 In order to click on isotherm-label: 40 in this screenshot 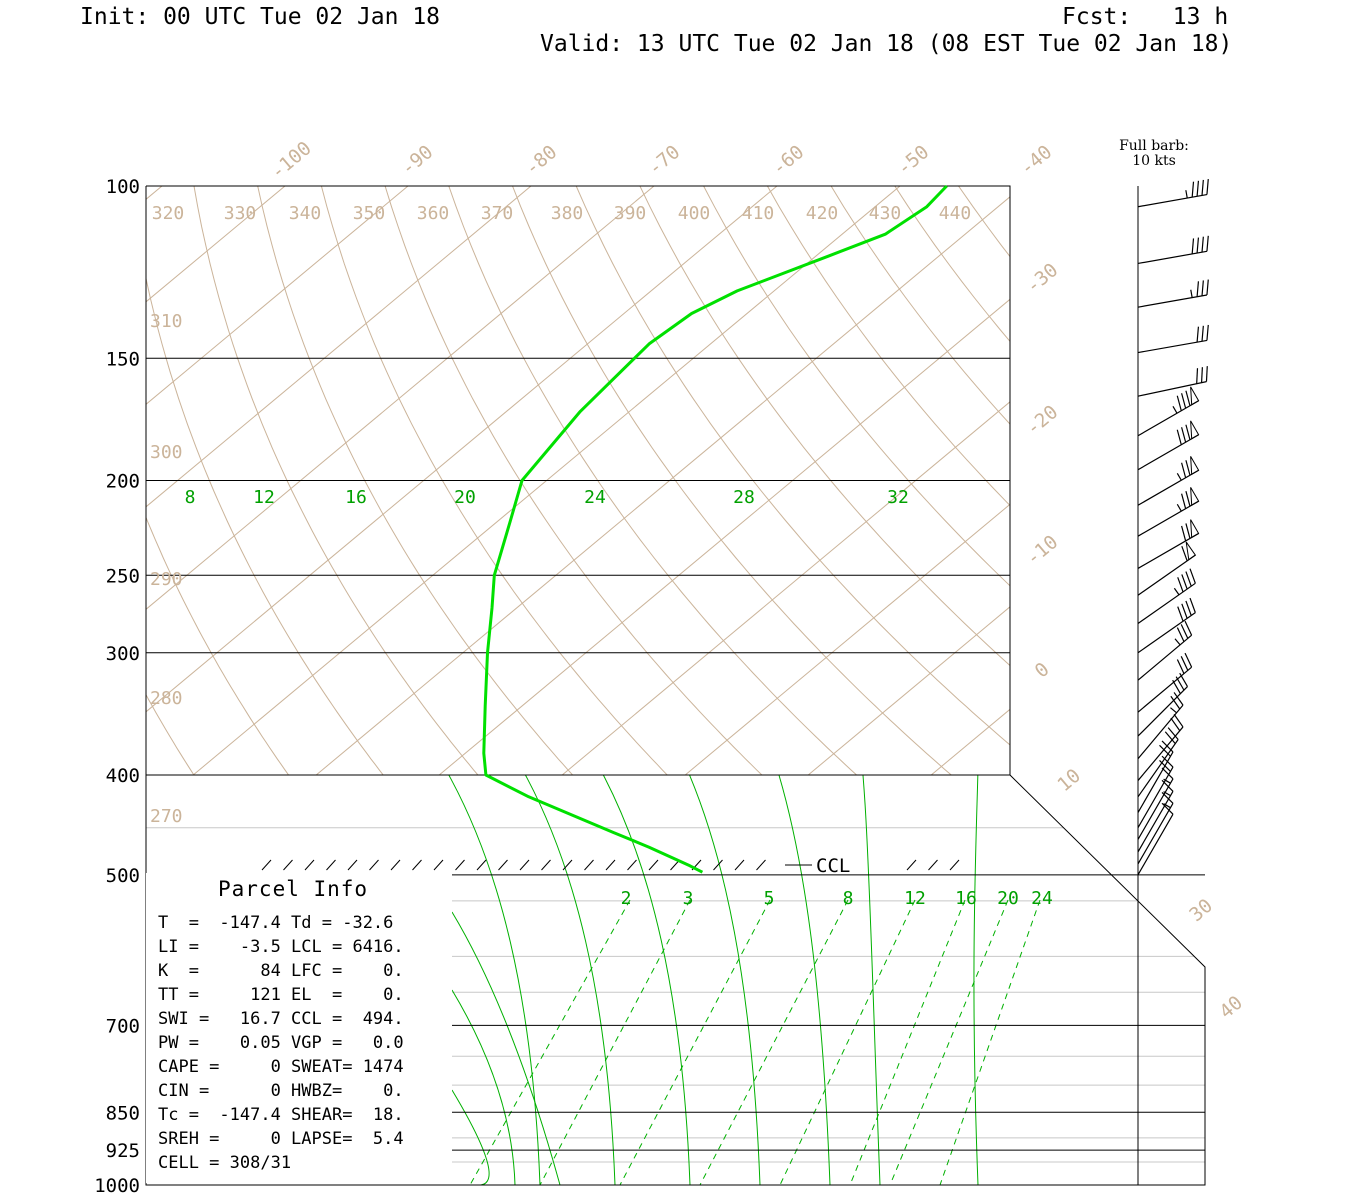, I will do `click(1231, 1008)`.